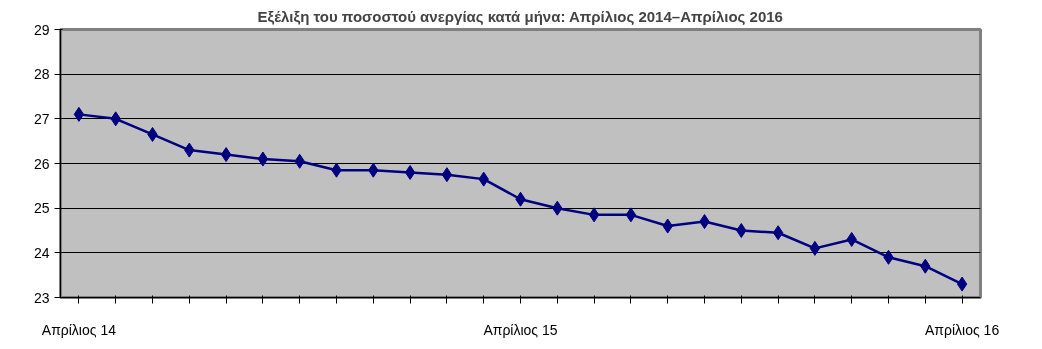 The width and height of the screenshot is (1042, 349). What do you see at coordinates (520, 16) in the screenshot?
I see `chart-title: Εξέλιξη του ποσοστού ανεργίας κατά μήνα: Απρίλιος 2014–Απρίλιος 2016` at bounding box center [520, 16].